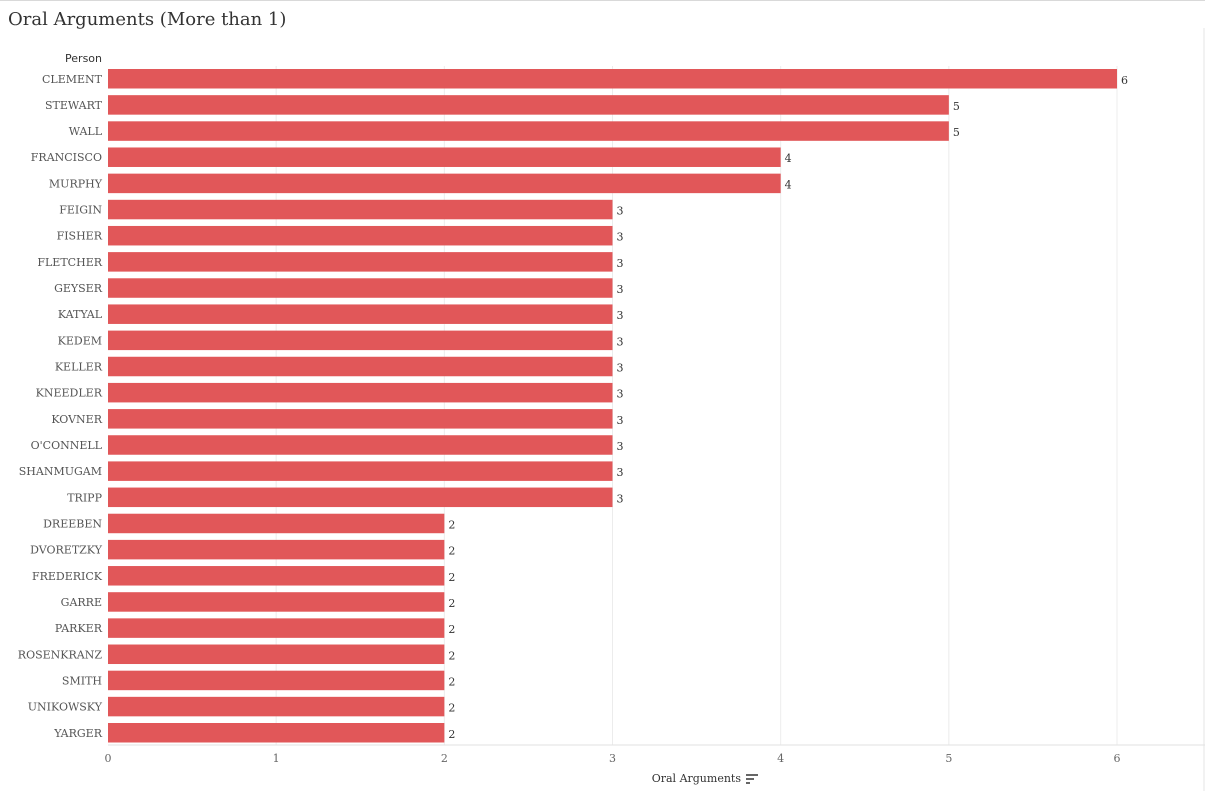 This screenshot has width=1205, height=791. I want to click on sort-descending-icon, so click(752, 778).